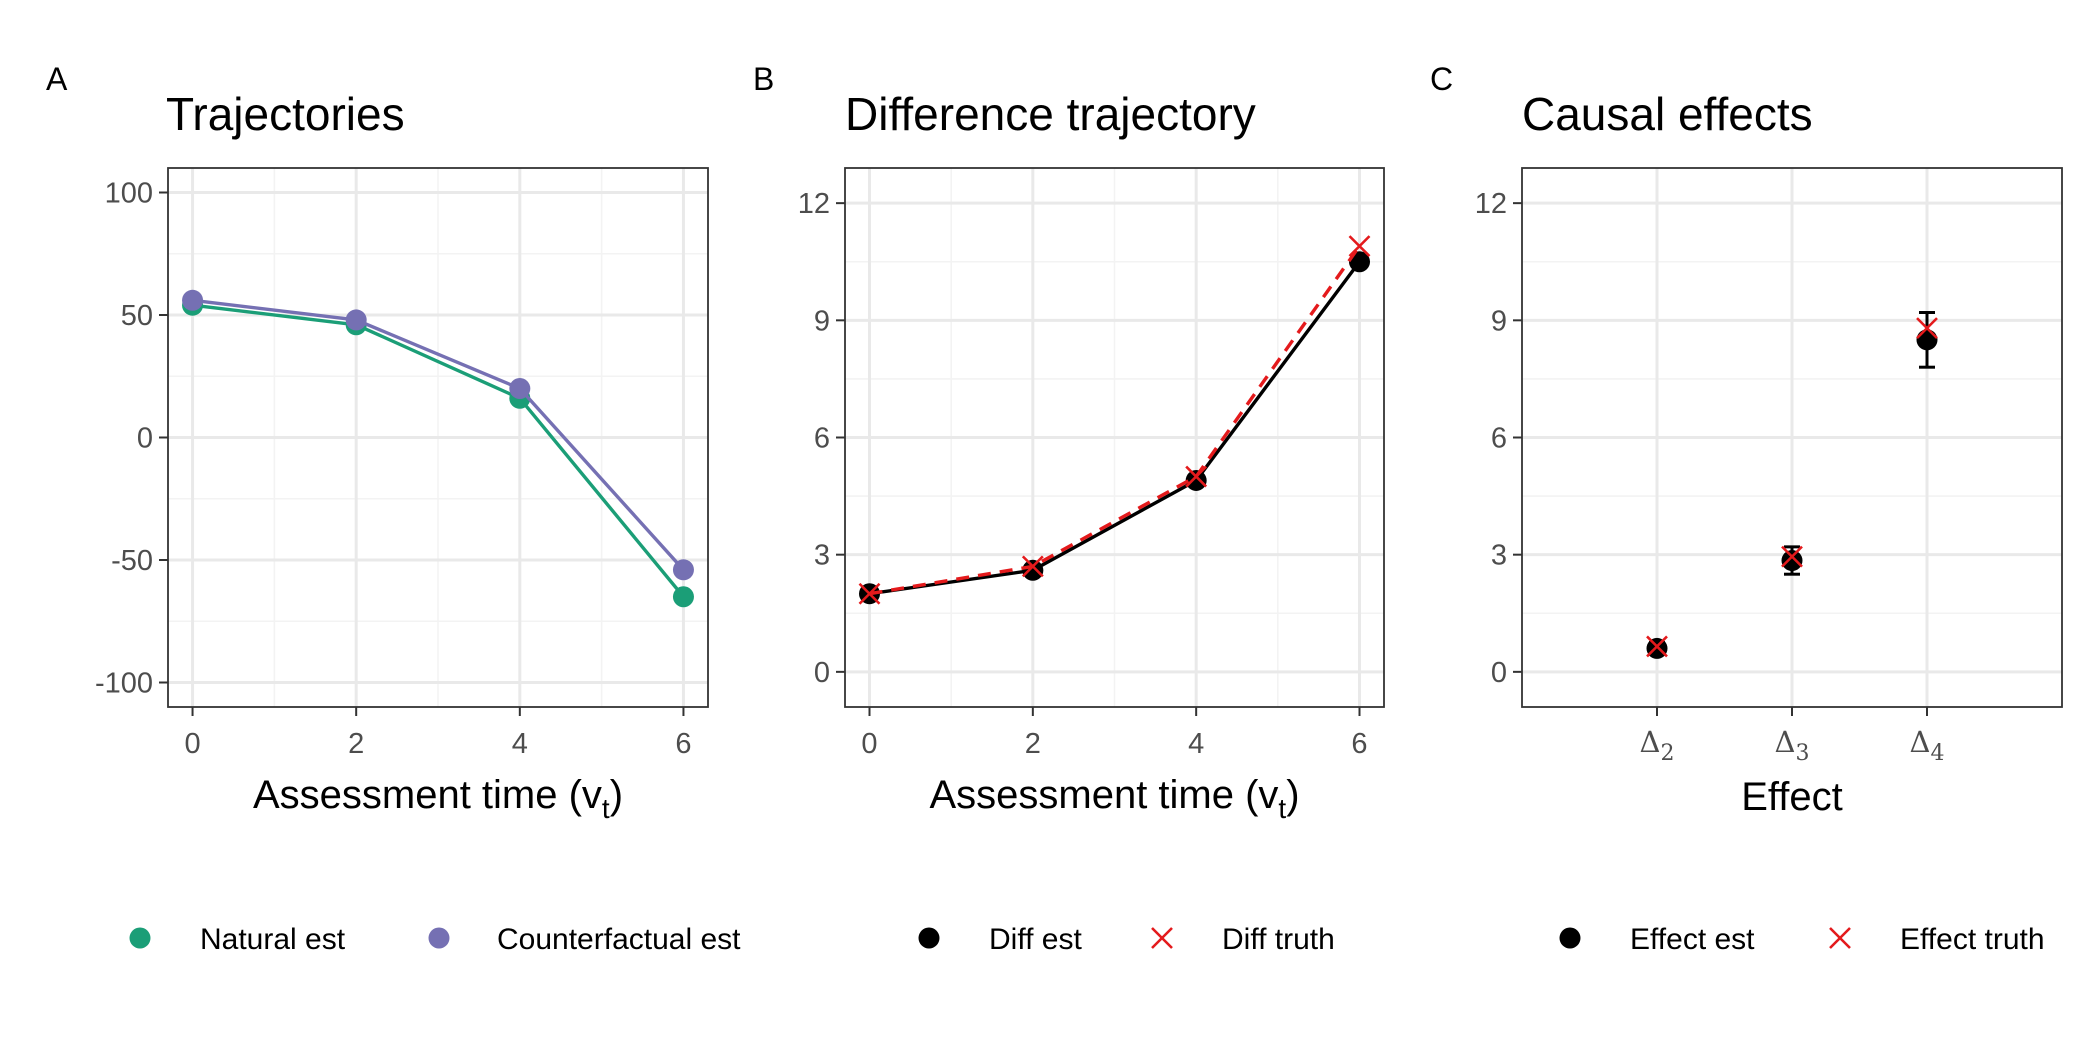  What do you see at coordinates (1667, 753) in the screenshot?
I see `x-tick-label-subscript: 2` at bounding box center [1667, 753].